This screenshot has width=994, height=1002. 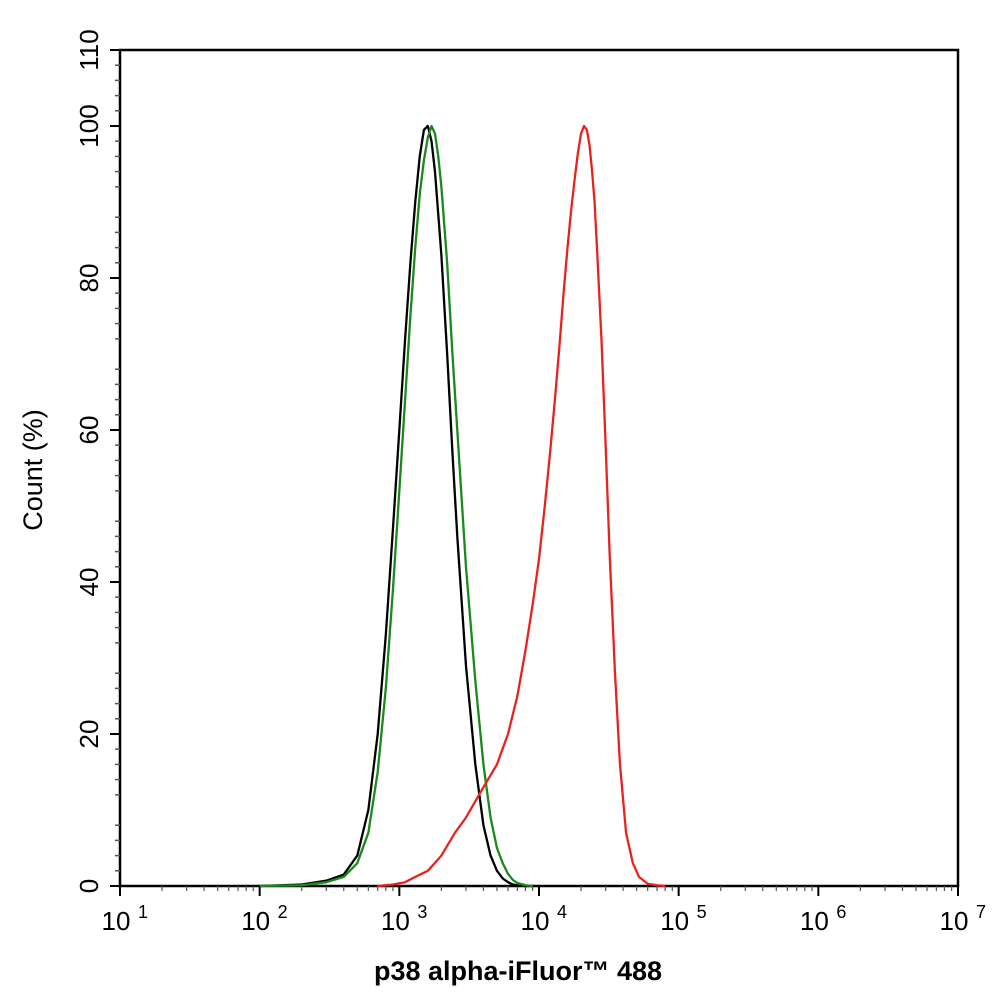 I want to click on x-tick-exponent: 2, so click(x=283, y=912).